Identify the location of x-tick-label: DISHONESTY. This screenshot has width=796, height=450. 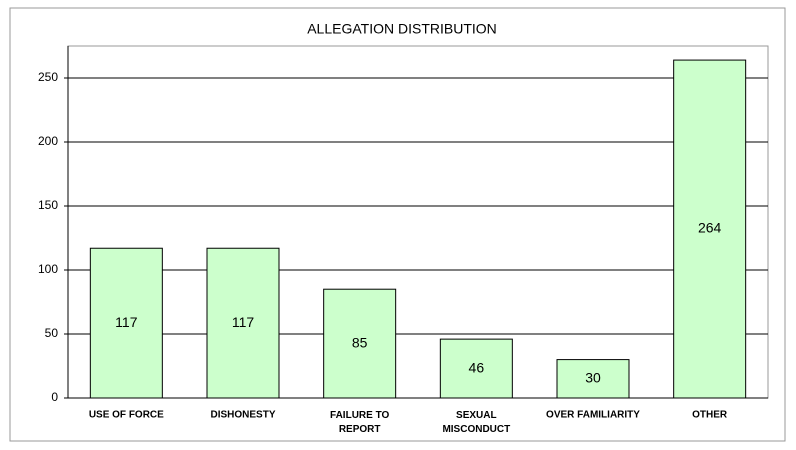
(242, 415).